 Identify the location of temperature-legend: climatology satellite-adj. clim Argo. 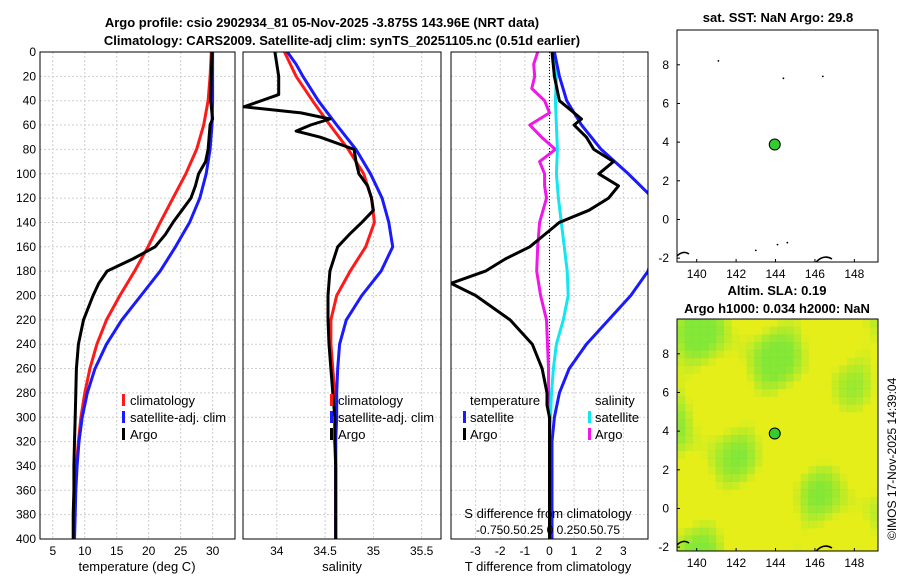
(174, 417).